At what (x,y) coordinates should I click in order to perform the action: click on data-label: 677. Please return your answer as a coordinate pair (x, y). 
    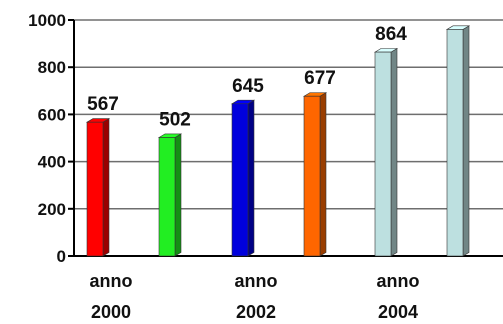
    Looking at the image, I should click on (320, 78).